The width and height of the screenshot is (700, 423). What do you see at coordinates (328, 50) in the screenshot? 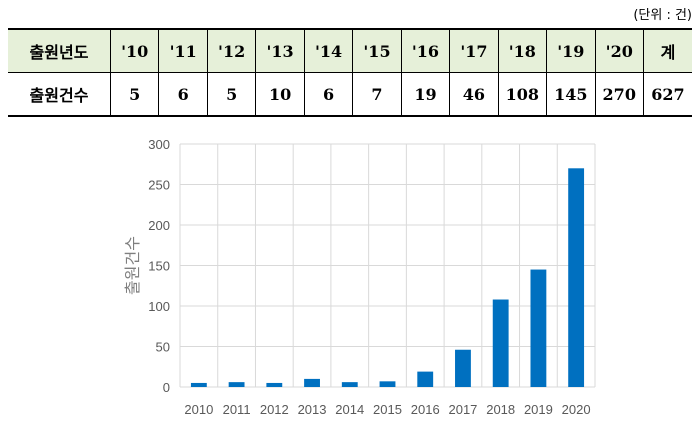
I see `year-cell: '14` at bounding box center [328, 50].